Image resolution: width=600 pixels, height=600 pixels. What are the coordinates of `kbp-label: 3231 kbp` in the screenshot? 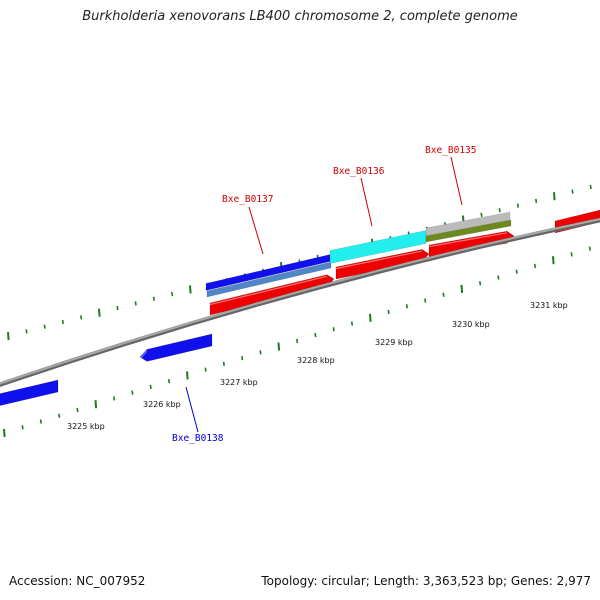 It's located at (549, 305).